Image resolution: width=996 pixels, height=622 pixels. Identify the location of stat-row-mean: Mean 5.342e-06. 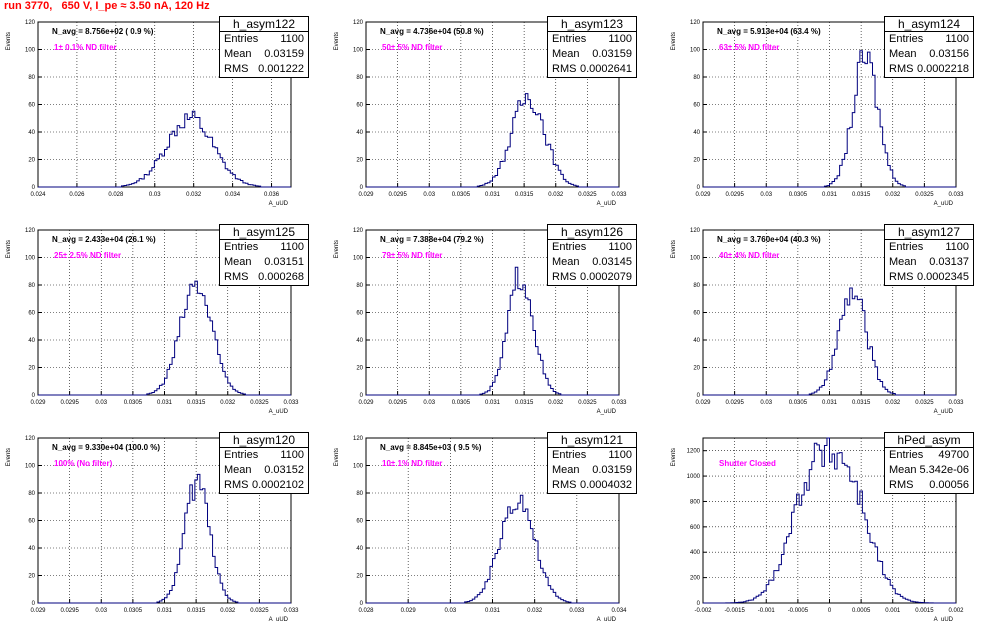
(929, 470).